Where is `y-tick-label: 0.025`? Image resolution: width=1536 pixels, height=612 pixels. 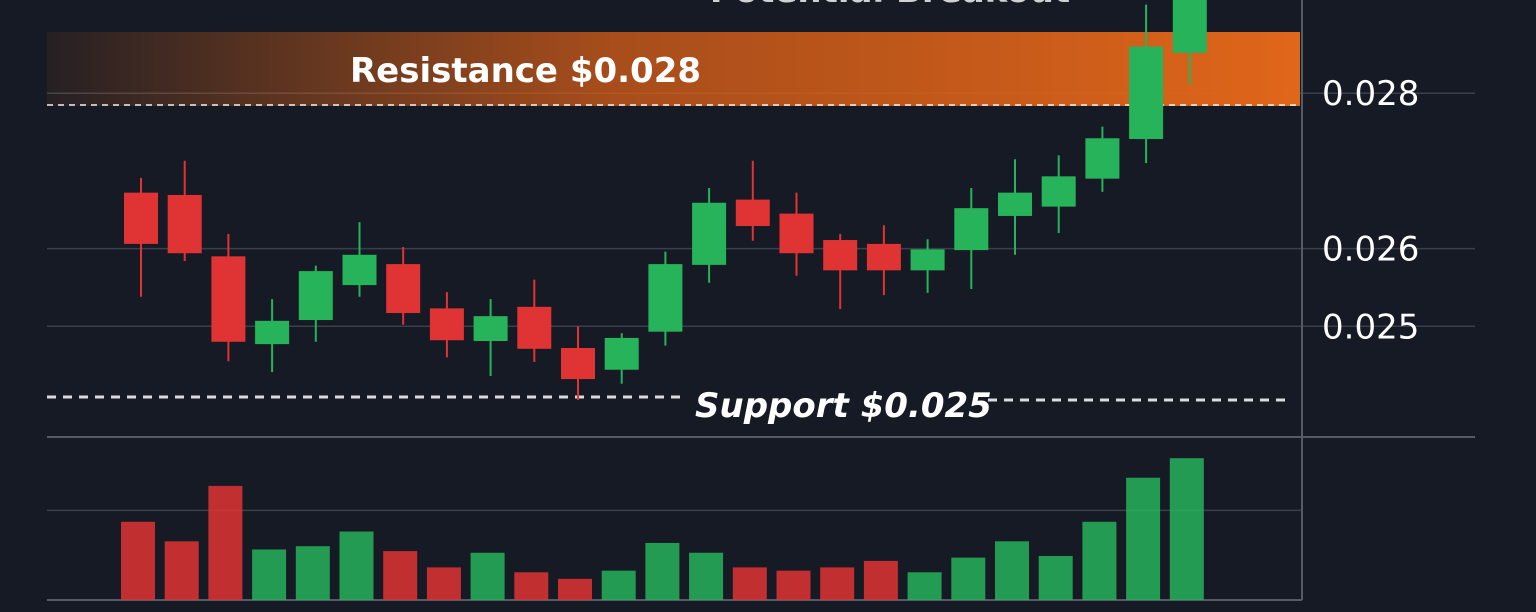 y-tick-label: 0.025 is located at coordinates (1370, 327).